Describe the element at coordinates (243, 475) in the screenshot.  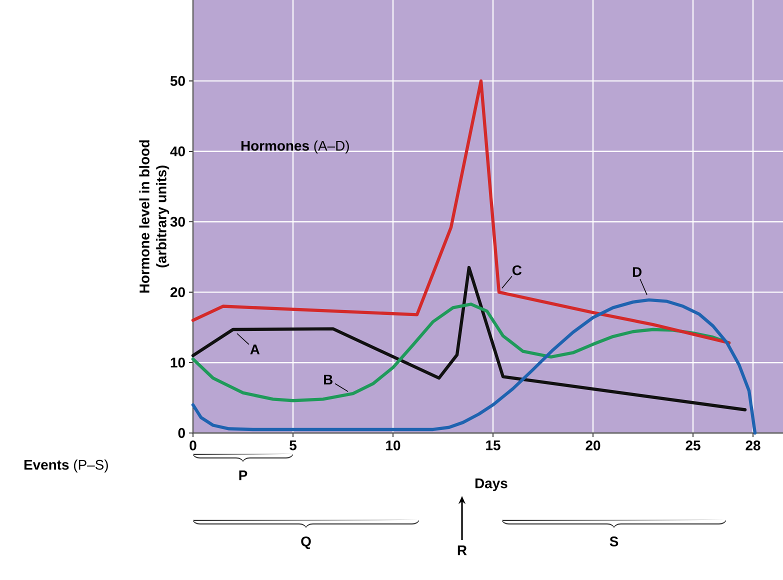
I see `text: P` at that location.